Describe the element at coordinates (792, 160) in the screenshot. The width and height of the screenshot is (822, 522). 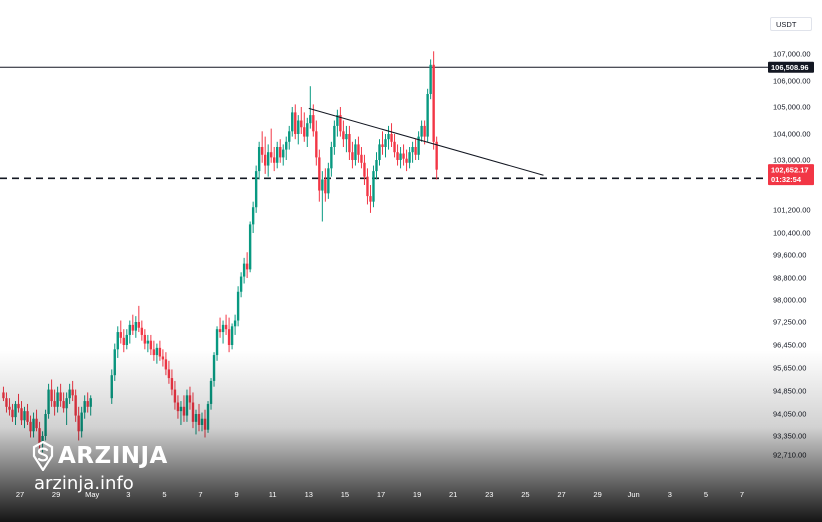
I see `y-axis-tick-label: 103,000.00` at that location.